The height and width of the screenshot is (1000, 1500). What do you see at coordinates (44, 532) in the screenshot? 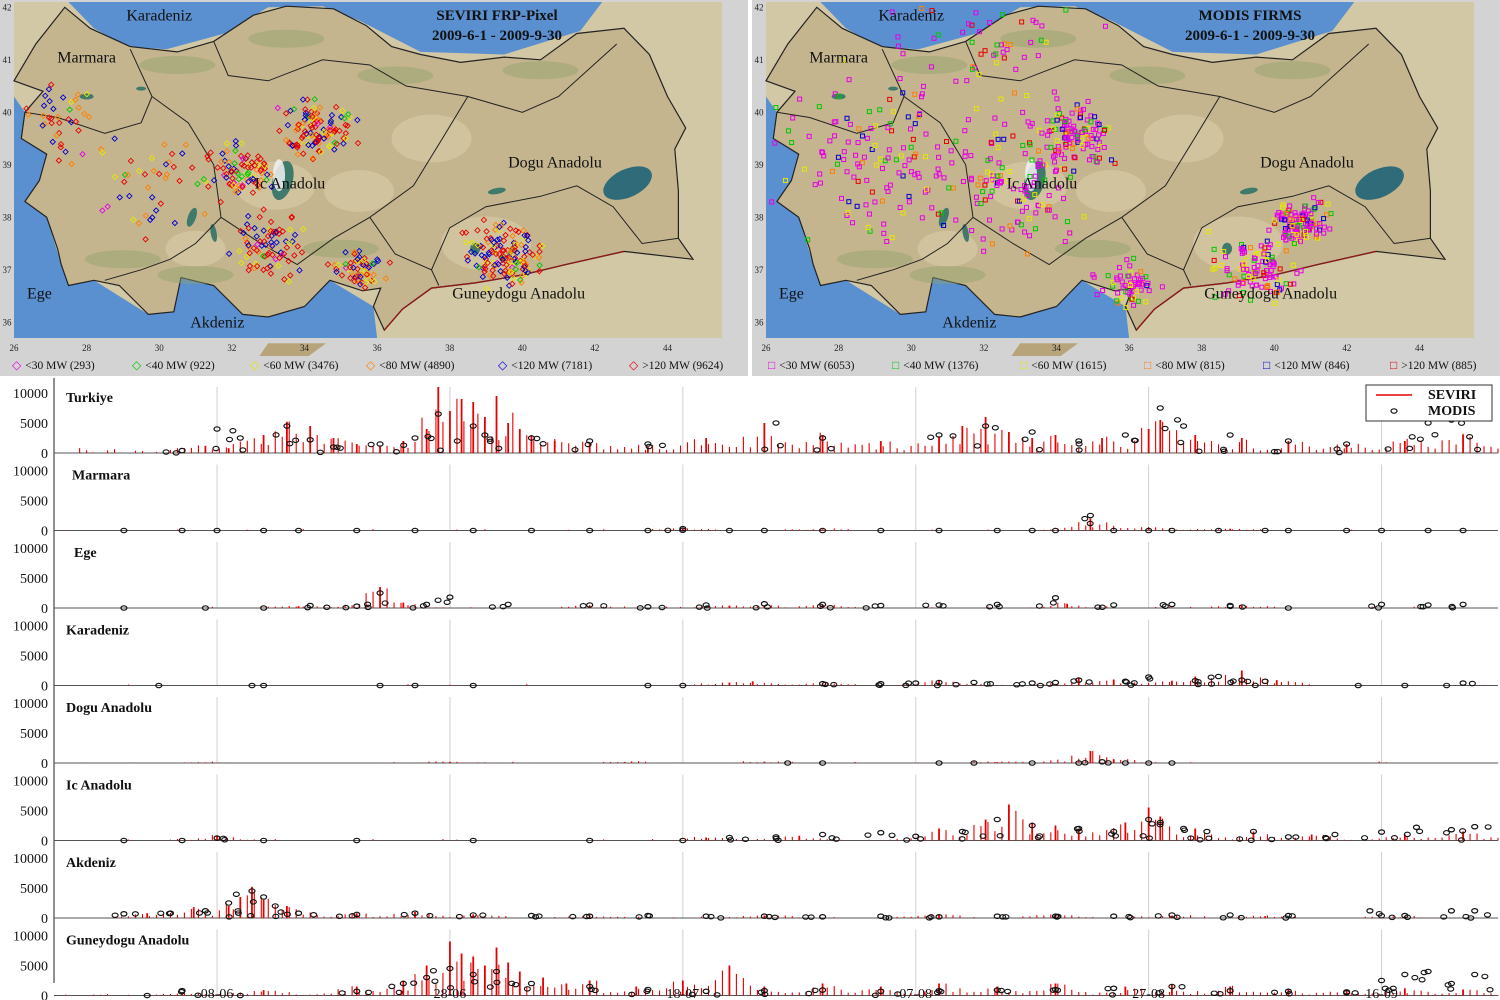
I see `y-tick-label: 0` at bounding box center [44, 532].